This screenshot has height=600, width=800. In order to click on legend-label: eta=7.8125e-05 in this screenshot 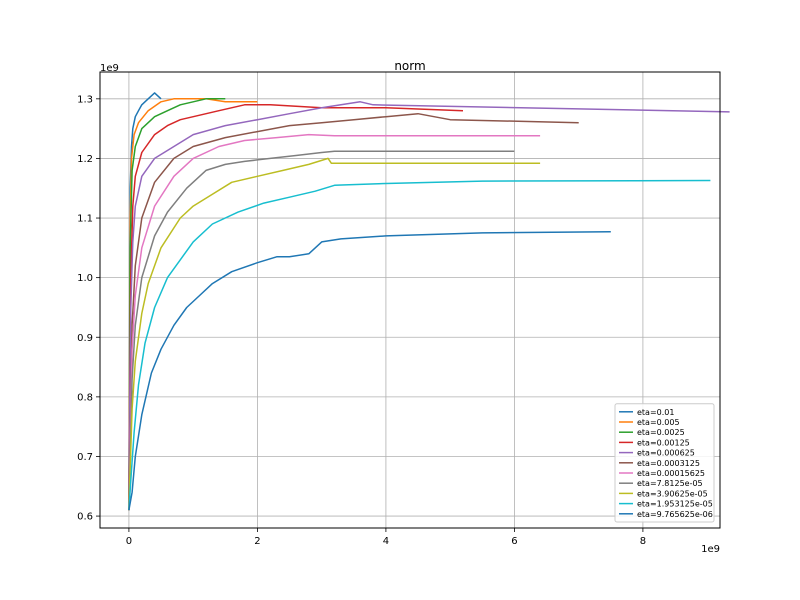, I will do `click(670, 483)`.